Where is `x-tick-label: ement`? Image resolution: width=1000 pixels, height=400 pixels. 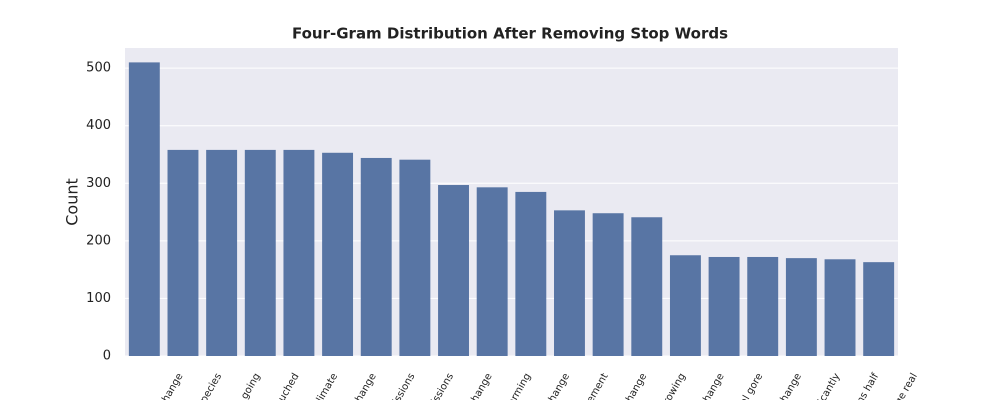
x-tick-label: ement is located at coordinates (598, 385).